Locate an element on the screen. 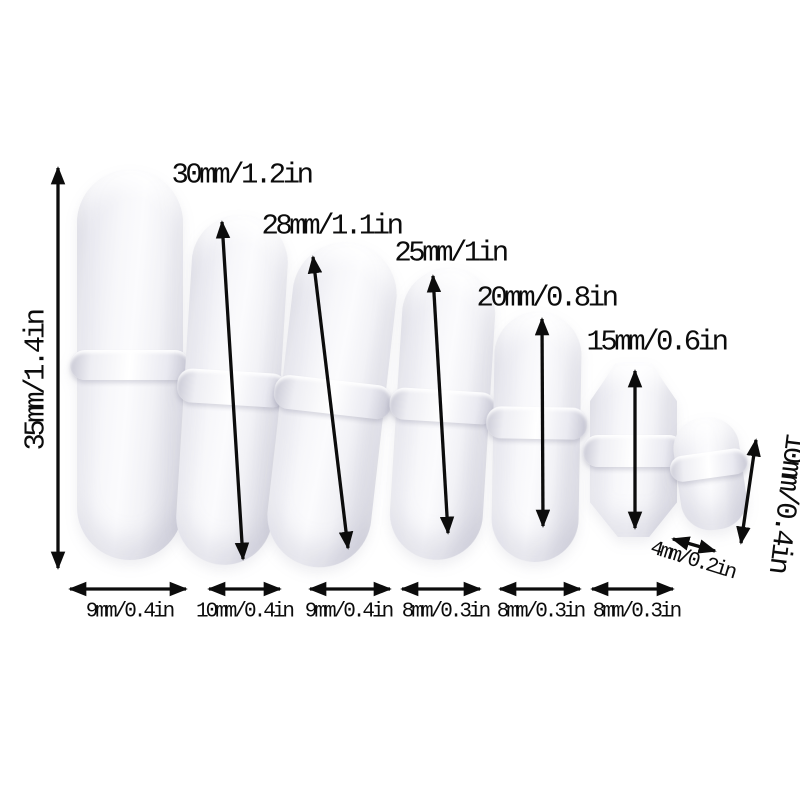 This screenshot has height=800, width=800. arrow-length-28mm is located at coordinates (330, 402).